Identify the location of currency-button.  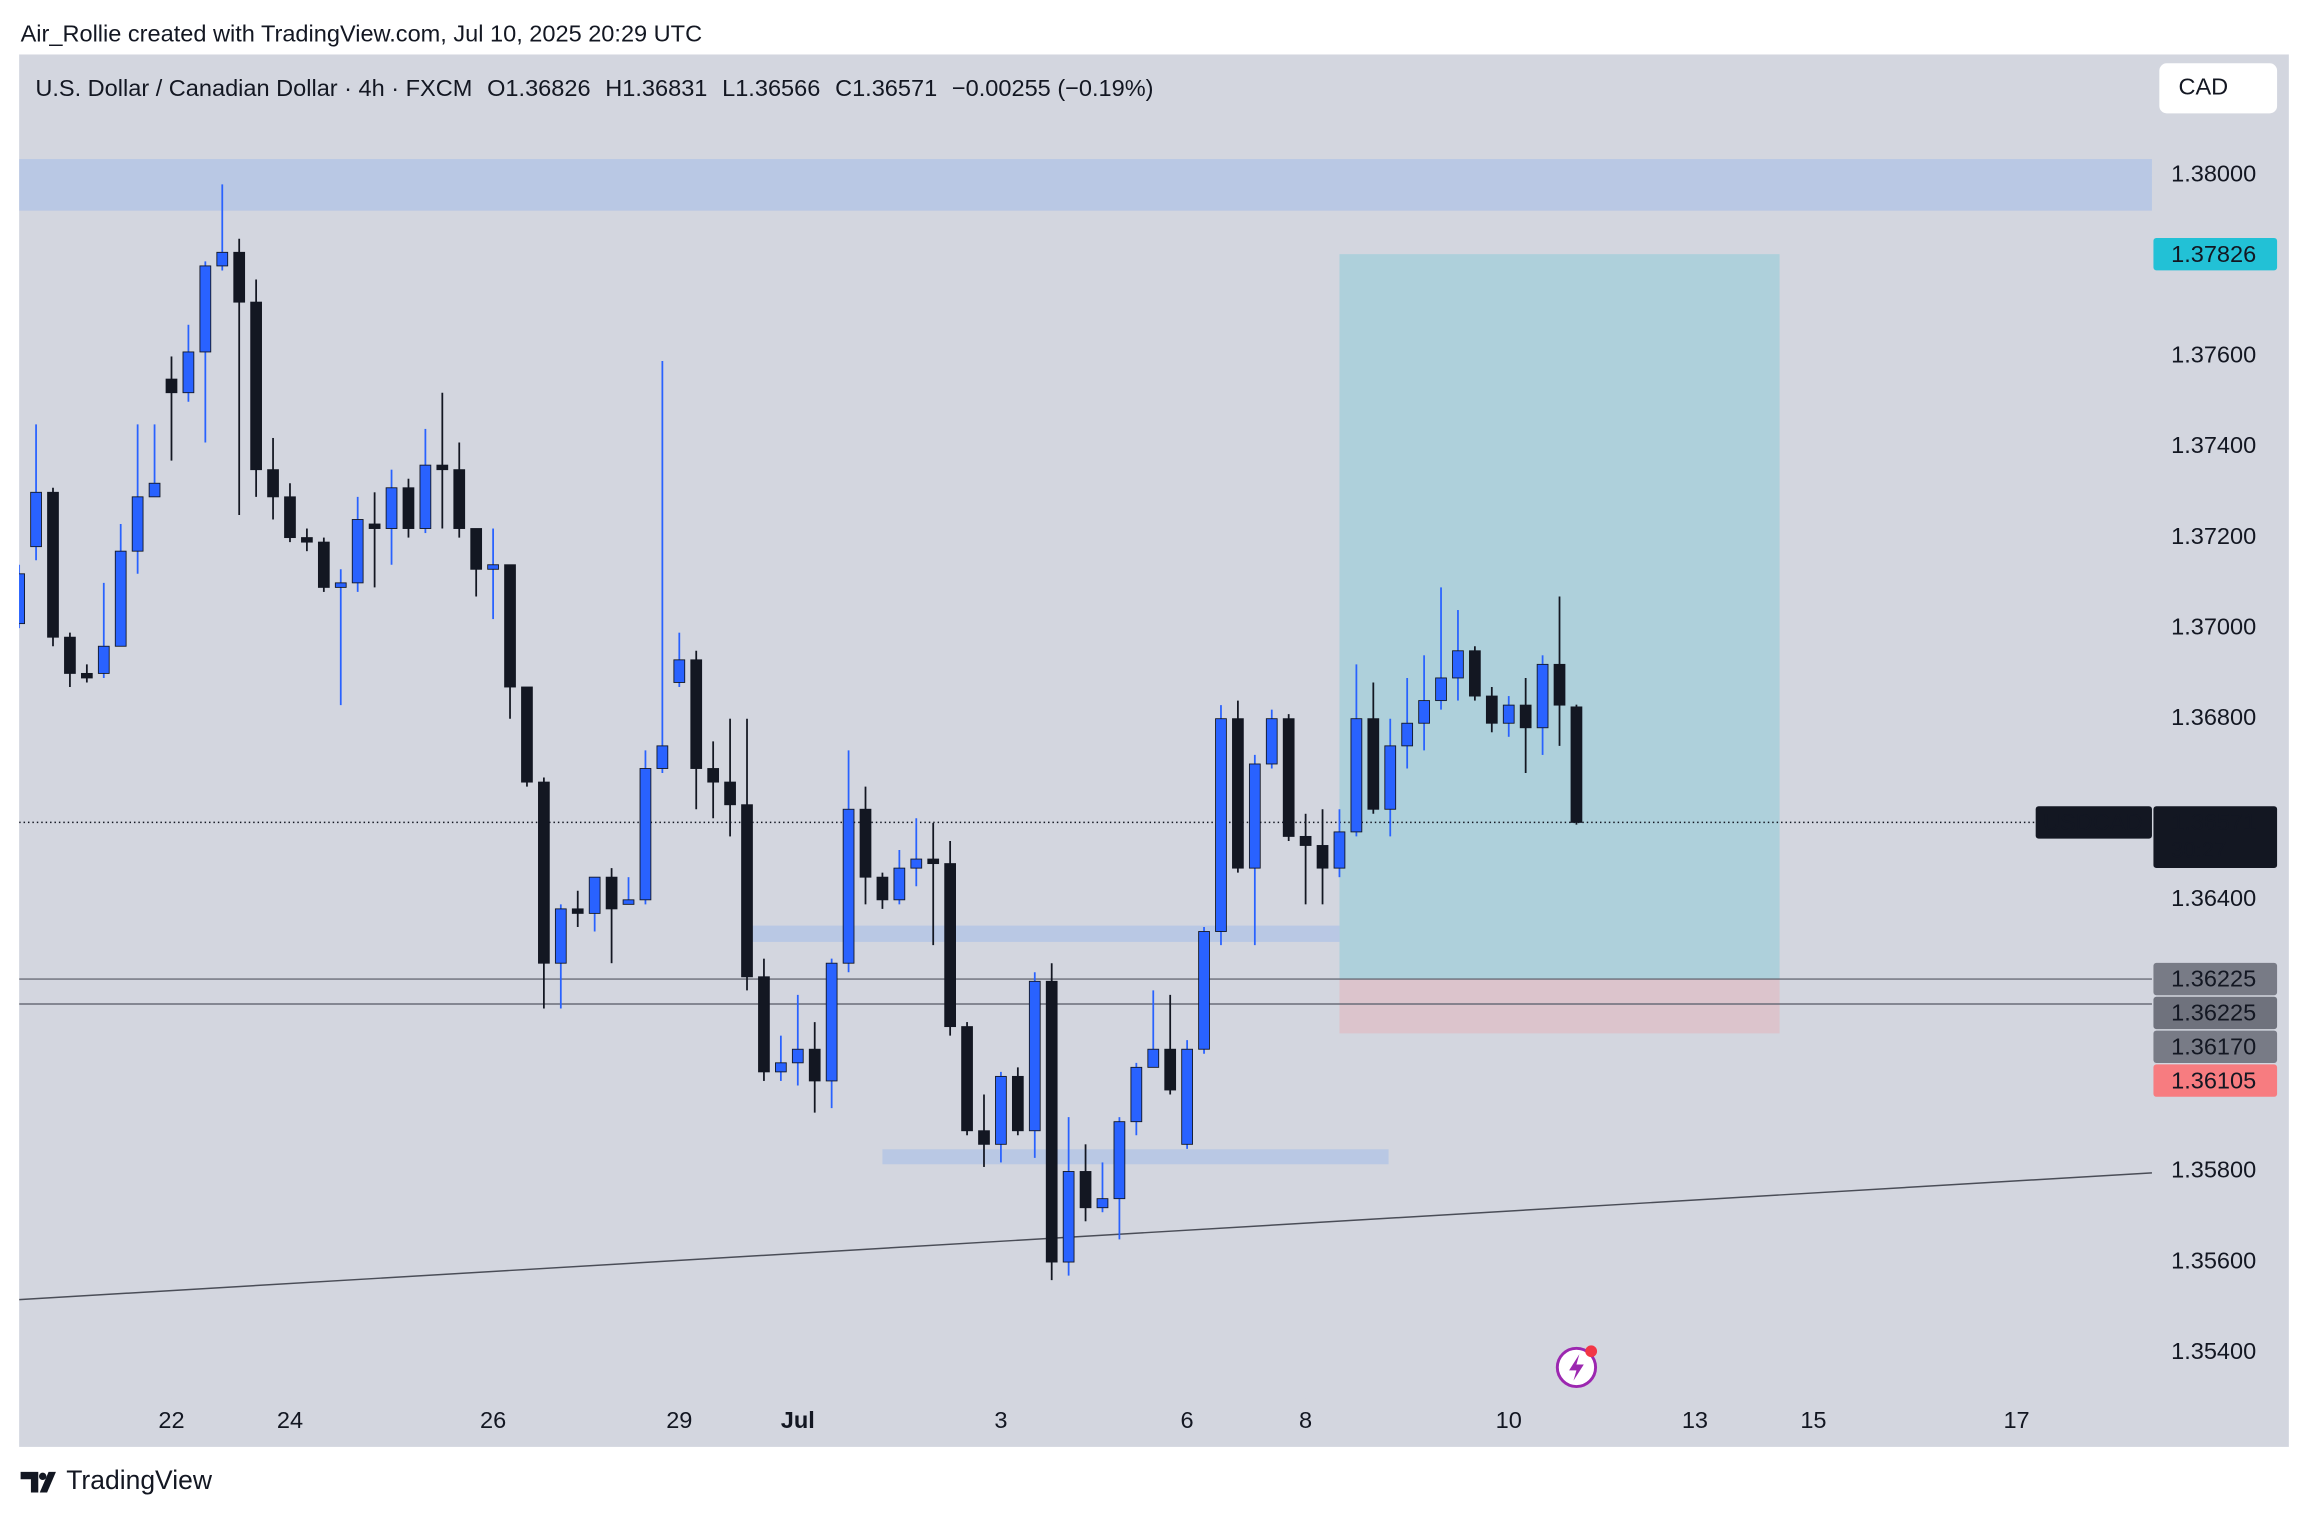
(2218, 88).